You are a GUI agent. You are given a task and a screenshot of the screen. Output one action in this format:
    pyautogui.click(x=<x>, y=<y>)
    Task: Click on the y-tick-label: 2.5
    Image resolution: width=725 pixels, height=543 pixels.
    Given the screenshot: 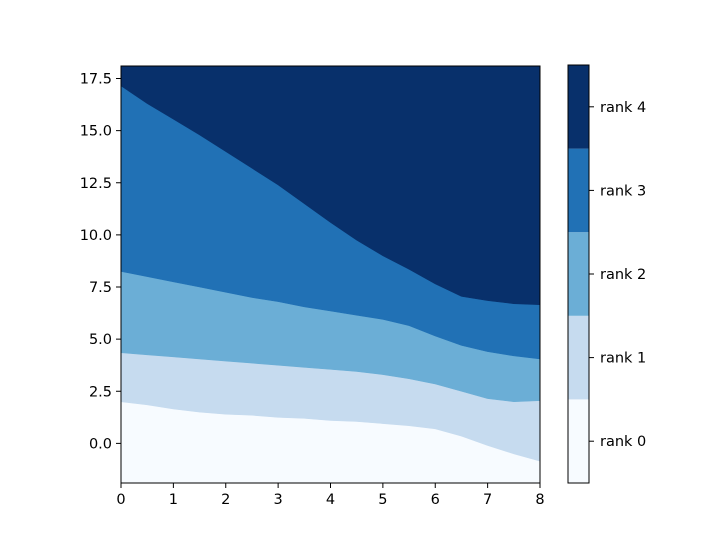 What is the action you would take?
    pyautogui.click(x=100, y=392)
    